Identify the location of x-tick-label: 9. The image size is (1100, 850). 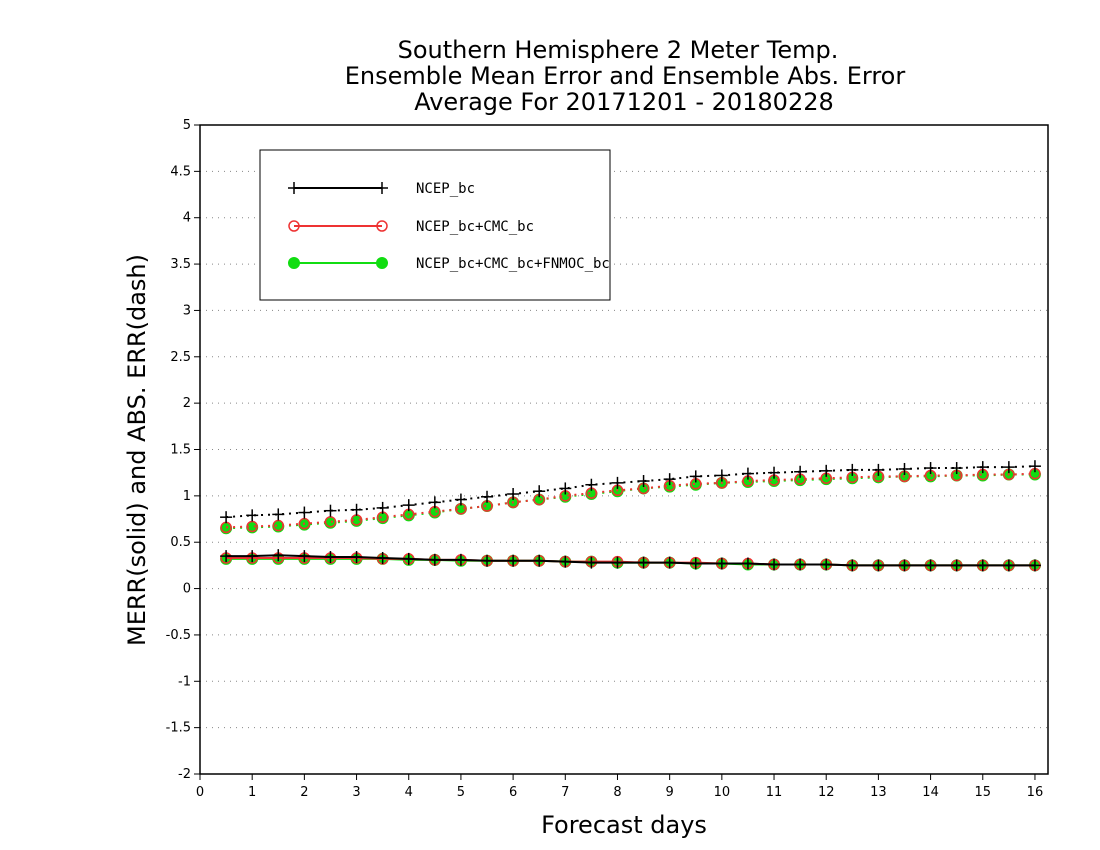
(670, 792).